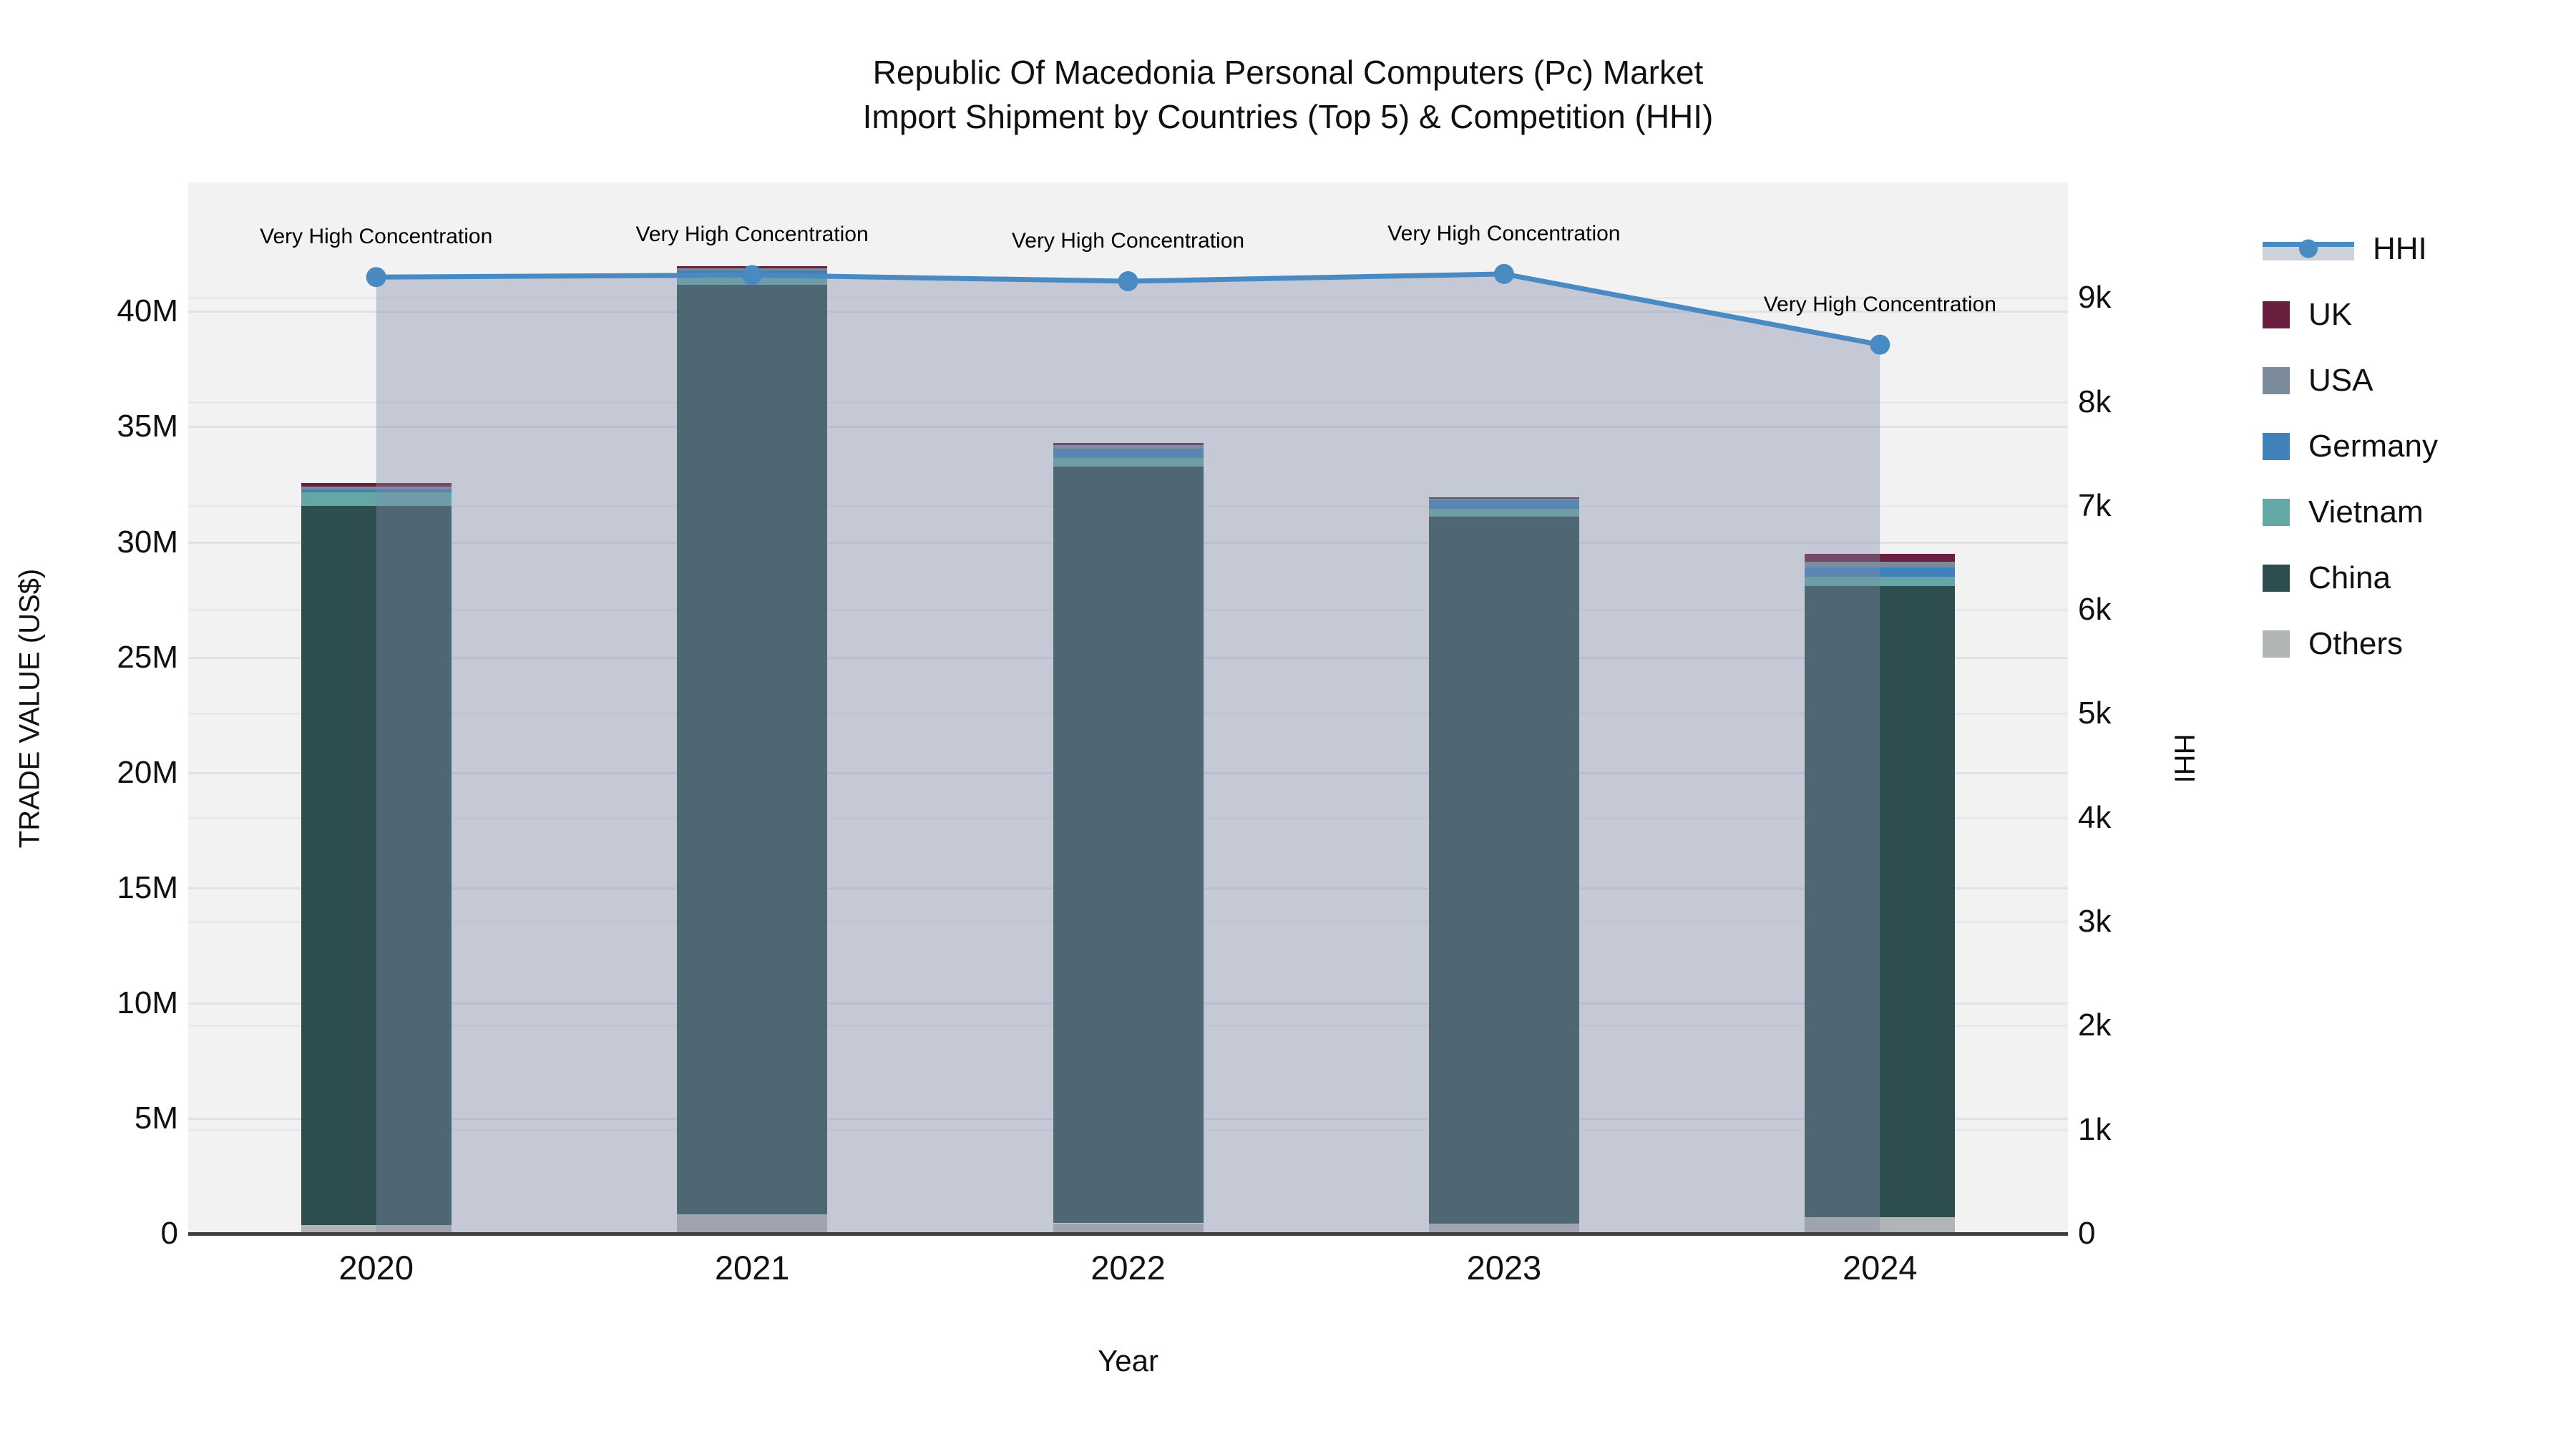 Image resolution: width=2576 pixels, height=1449 pixels. I want to click on bar-2020-germany, so click(376, 490).